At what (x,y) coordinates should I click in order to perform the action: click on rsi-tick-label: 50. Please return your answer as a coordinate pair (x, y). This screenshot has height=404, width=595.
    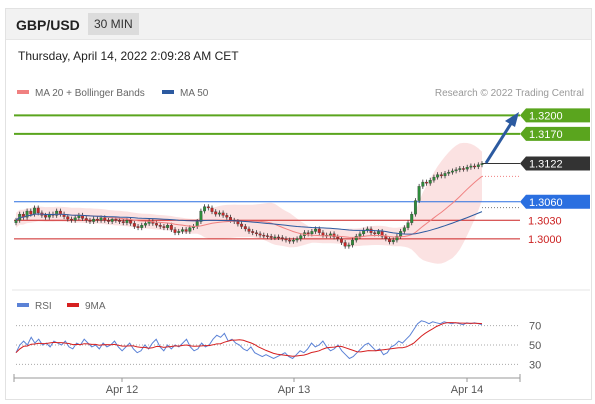
    Looking at the image, I should click on (535, 346).